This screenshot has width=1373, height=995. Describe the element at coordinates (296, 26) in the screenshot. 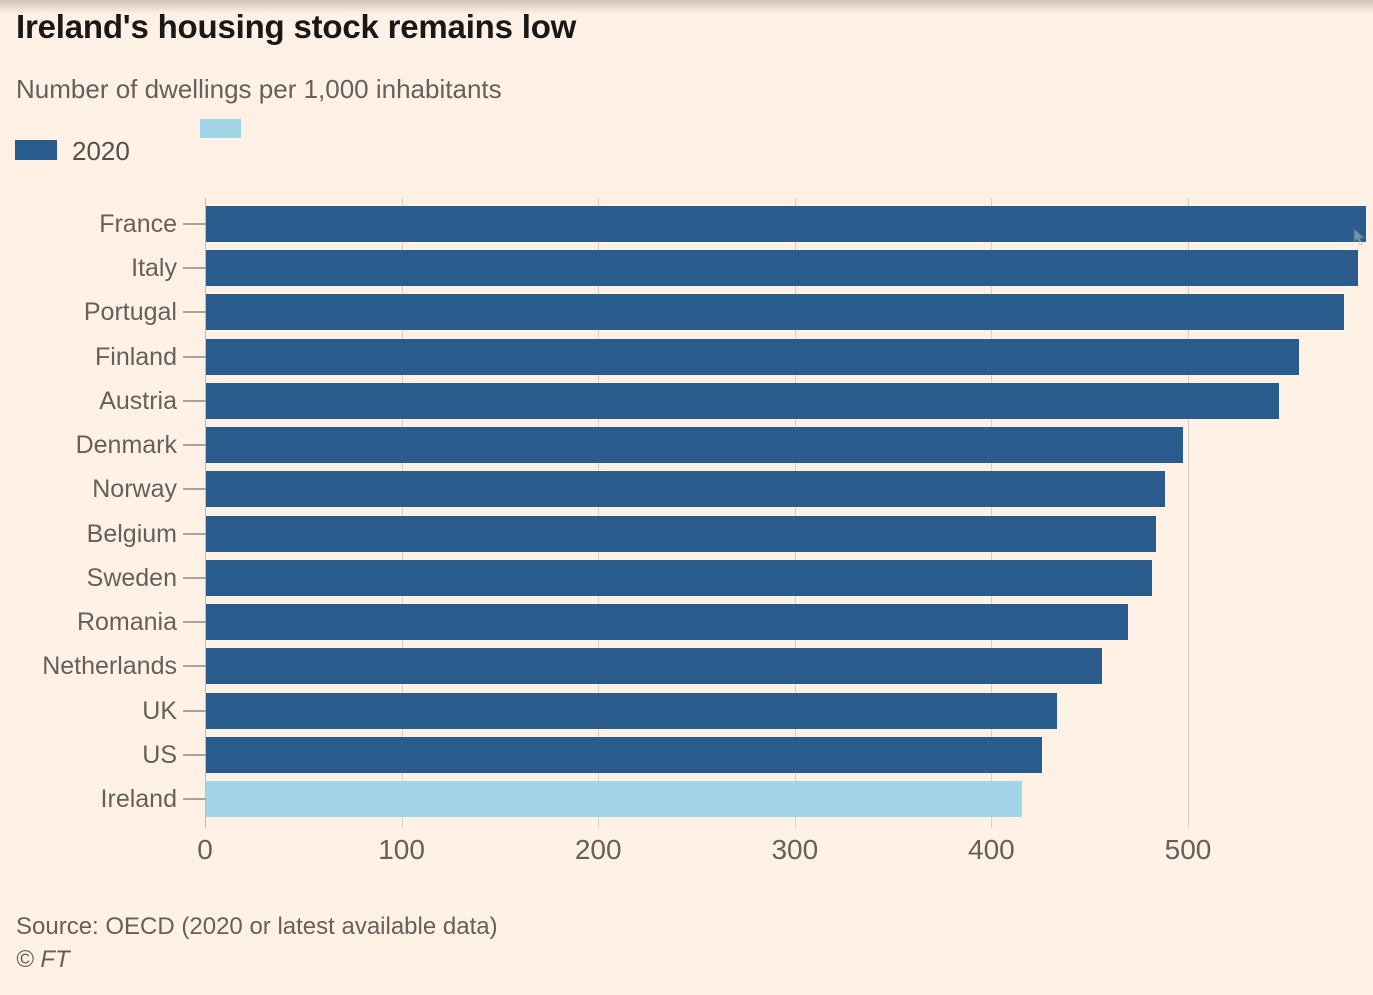

I see `chart-title: Ireland's housing stock remains low` at that location.